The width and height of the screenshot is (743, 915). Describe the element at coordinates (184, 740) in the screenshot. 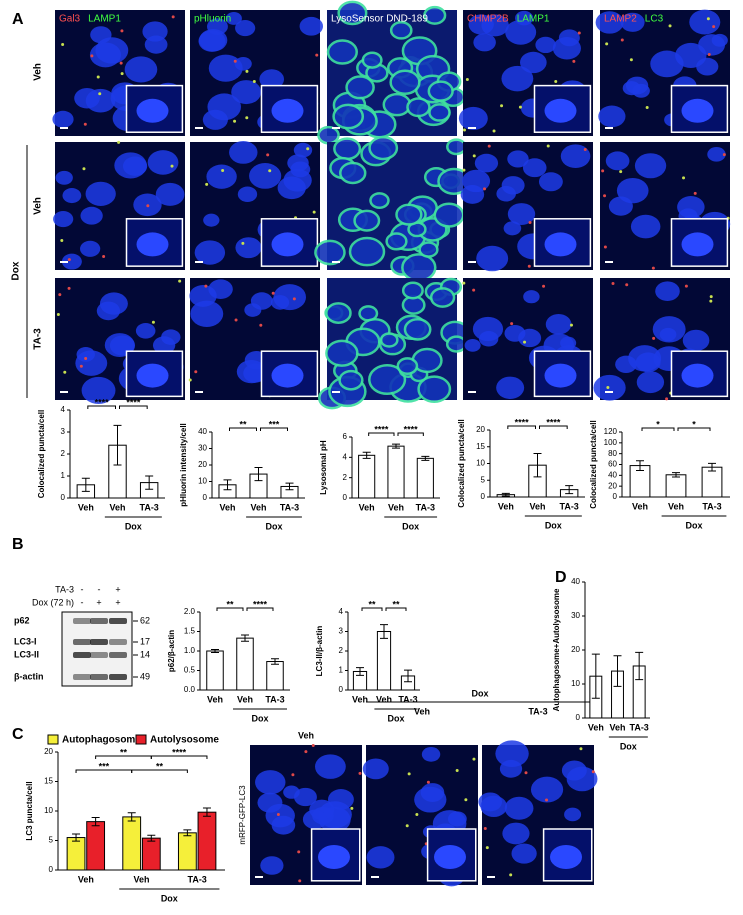

I see `legend-label: Autolysosome` at that location.